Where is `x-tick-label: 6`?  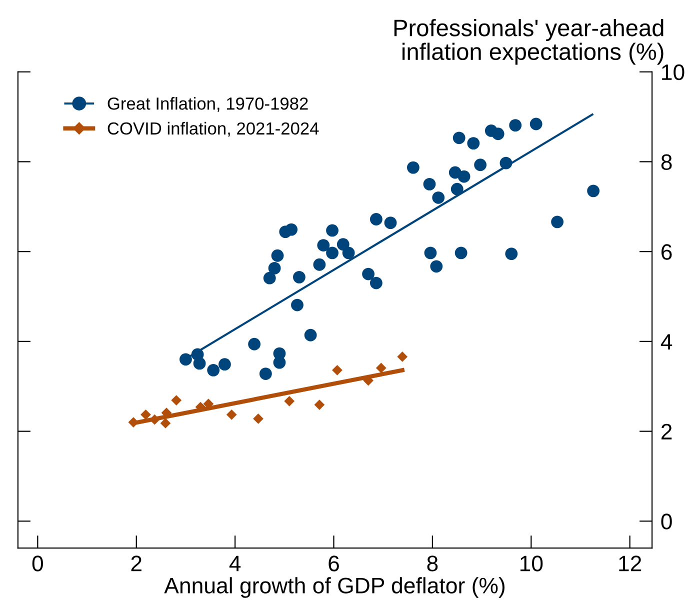 x-tick-label: 6 is located at coordinates (333, 564).